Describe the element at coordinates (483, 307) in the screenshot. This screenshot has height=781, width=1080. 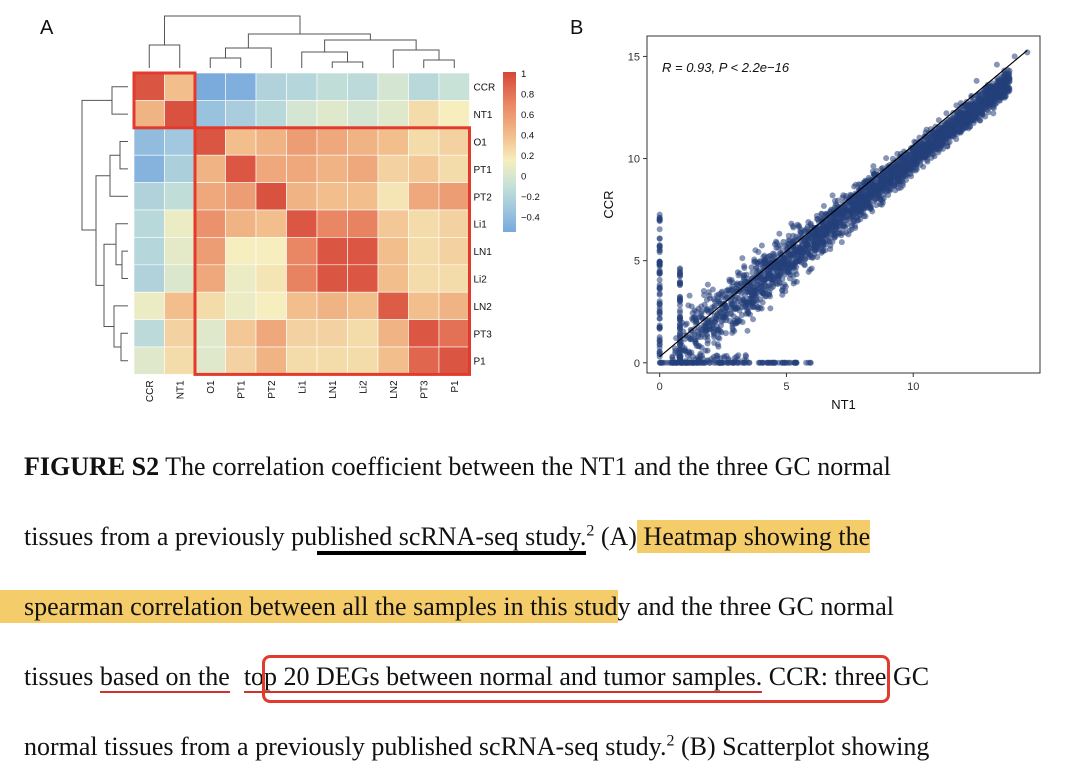
I see `row-label: LN2` at that location.